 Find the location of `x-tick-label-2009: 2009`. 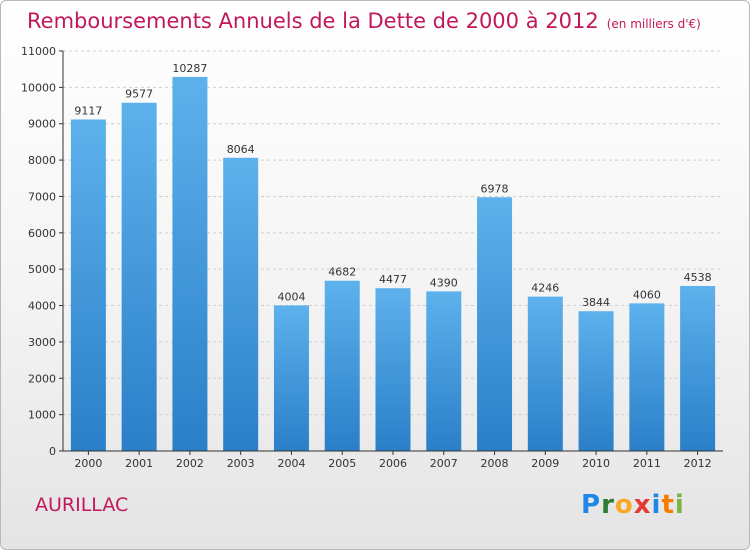

x-tick-label-2009: 2009 is located at coordinates (545, 463).